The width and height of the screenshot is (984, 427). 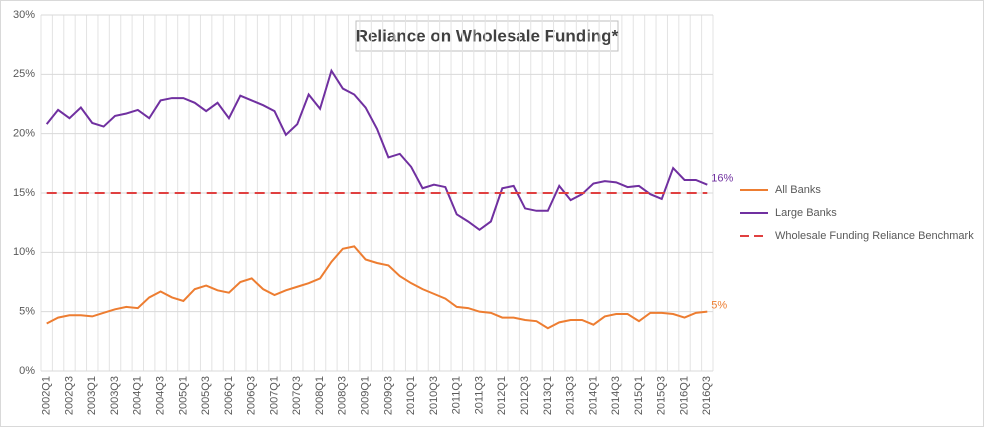 What do you see at coordinates (434, 395) in the screenshot?
I see `x-tick-label: 2010Q3` at bounding box center [434, 395].